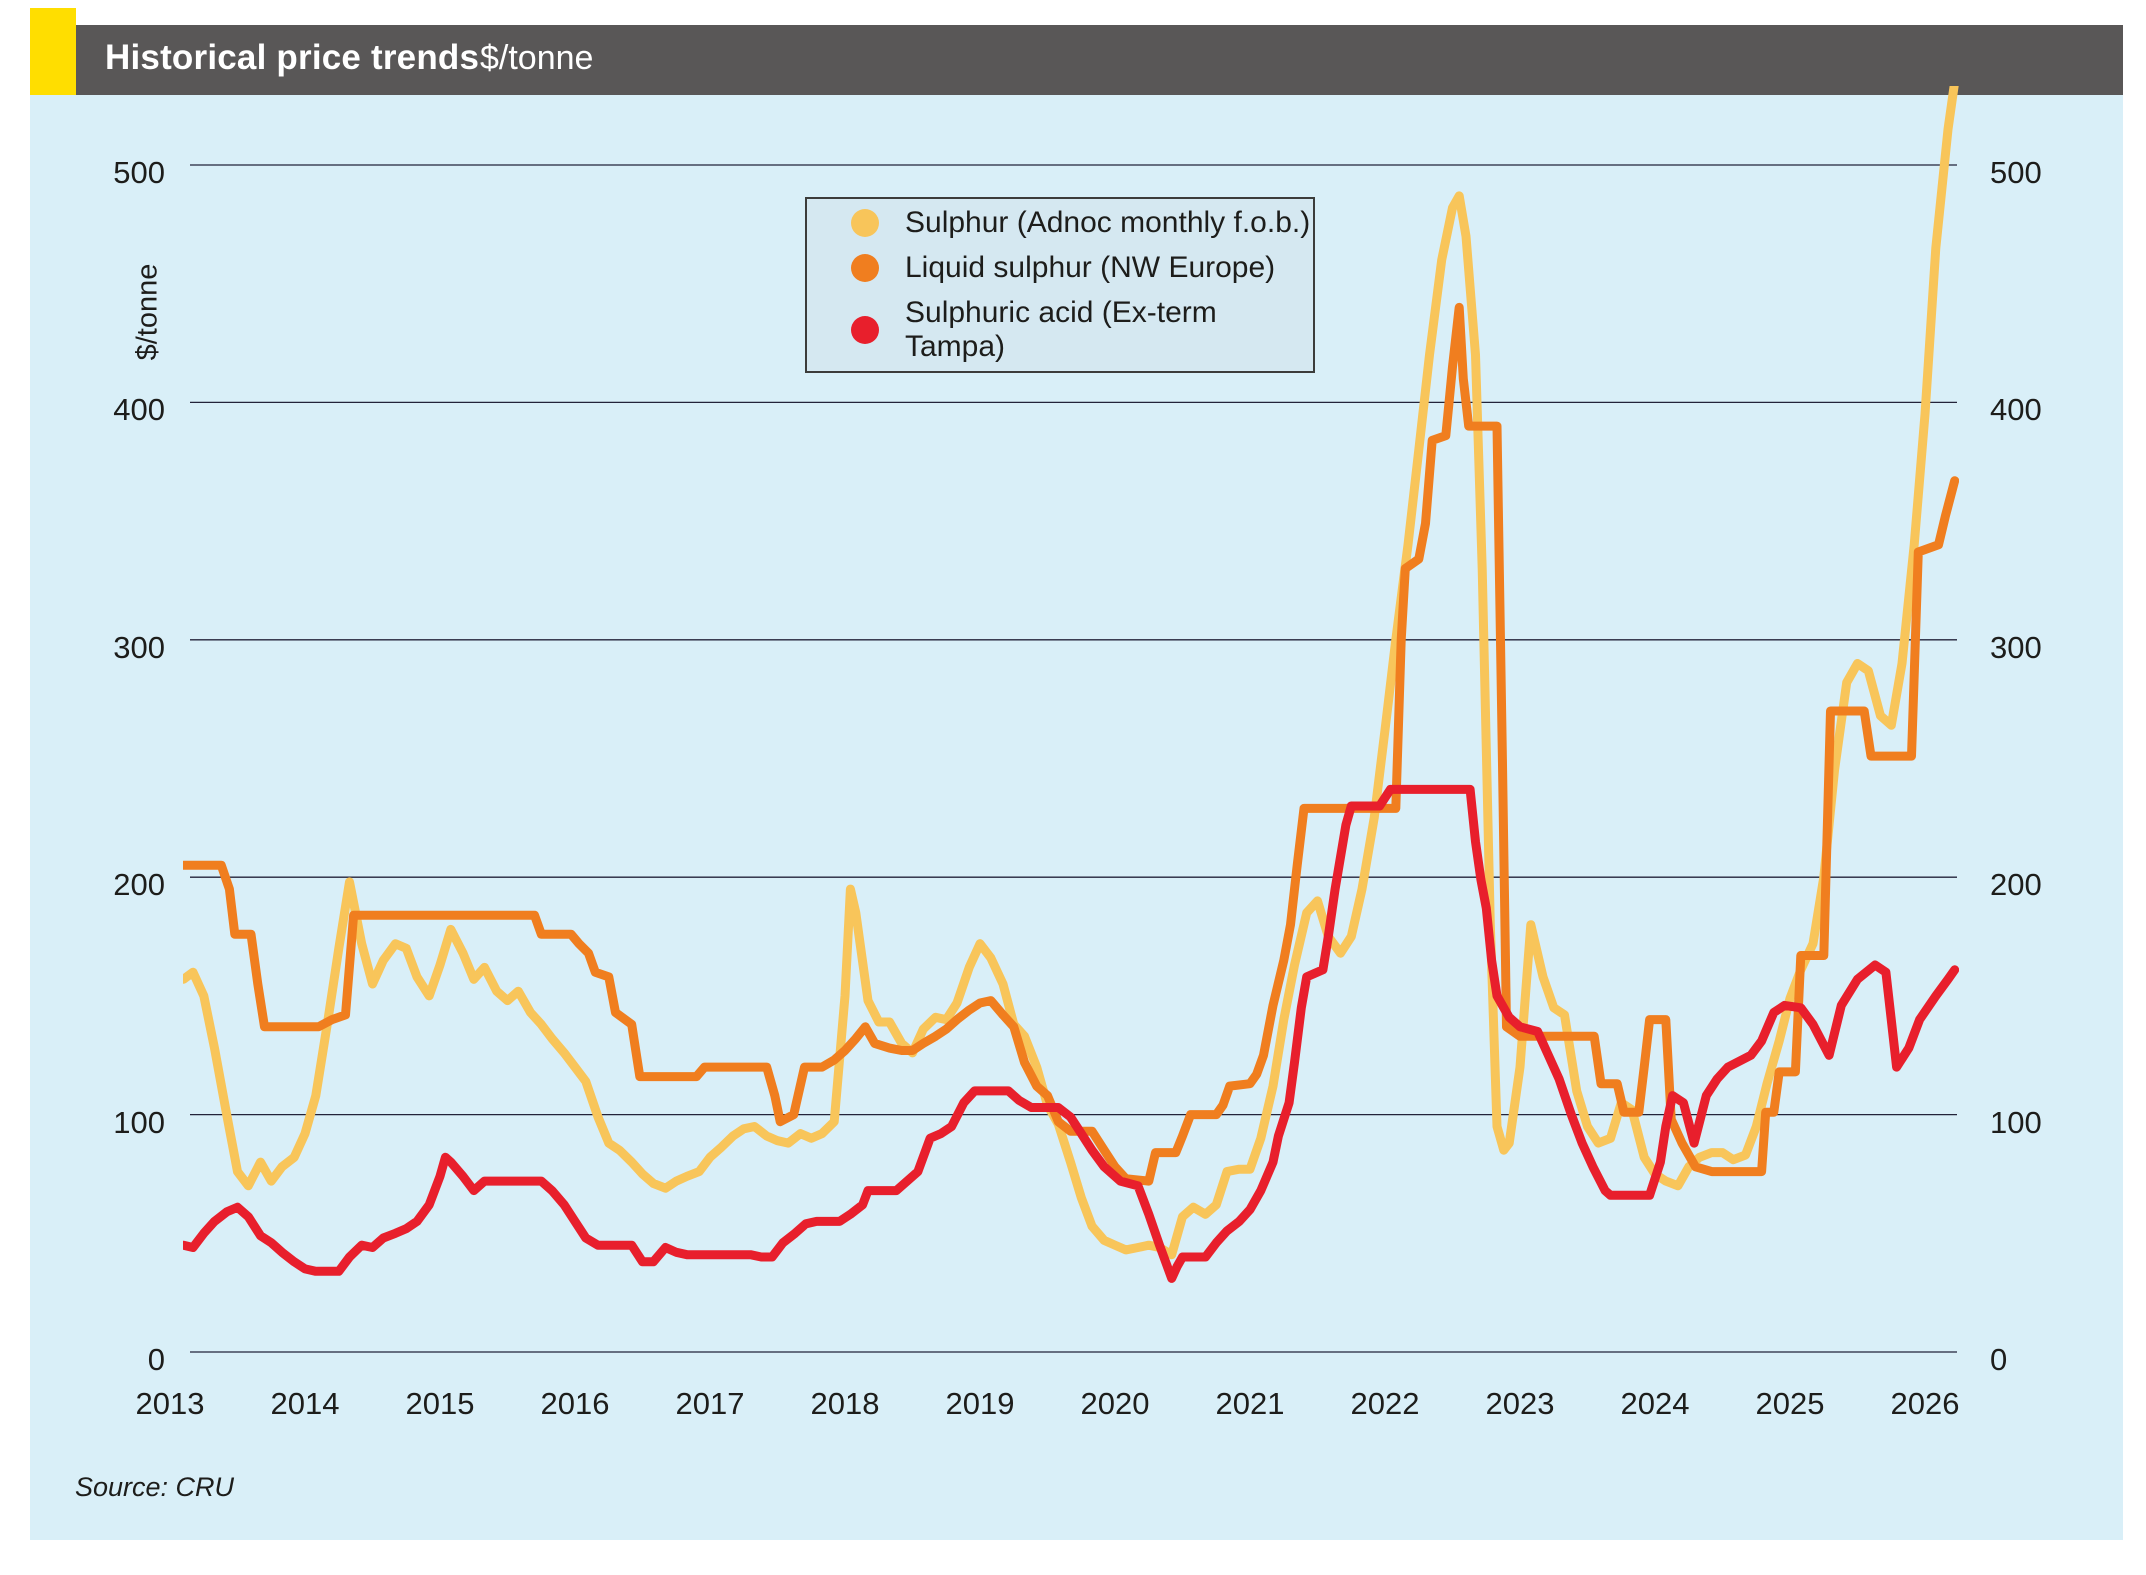 The width and height of the screenshot is (2146, 1575). Describe the element at coordinates (575, 1403) in the screenshot. I see `x-tick-label: 2016` at that location.